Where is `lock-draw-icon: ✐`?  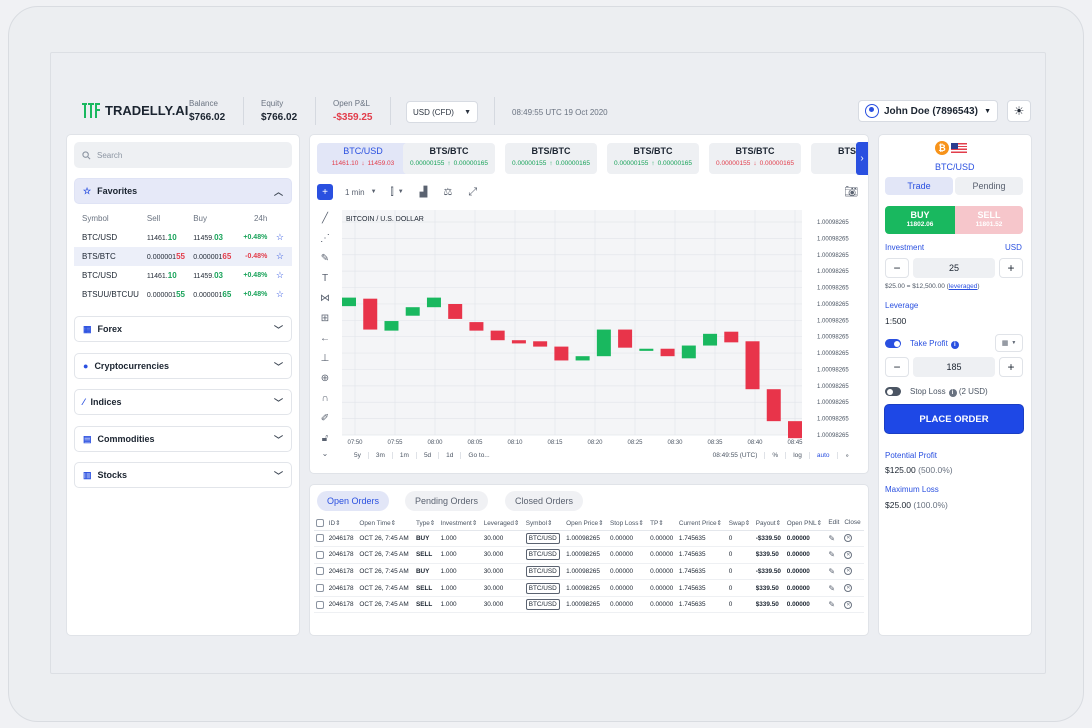 lock-draw-icon: ✐ is located at coordinates (325, 418).